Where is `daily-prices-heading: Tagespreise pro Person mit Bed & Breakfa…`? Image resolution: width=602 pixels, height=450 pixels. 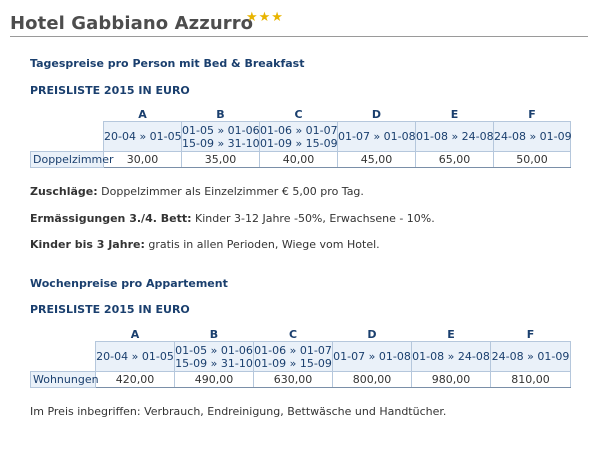
daily-prices-heading: Tagespreise pro Person mit Bed & Breakfa… is located at coordinates (167, 63).